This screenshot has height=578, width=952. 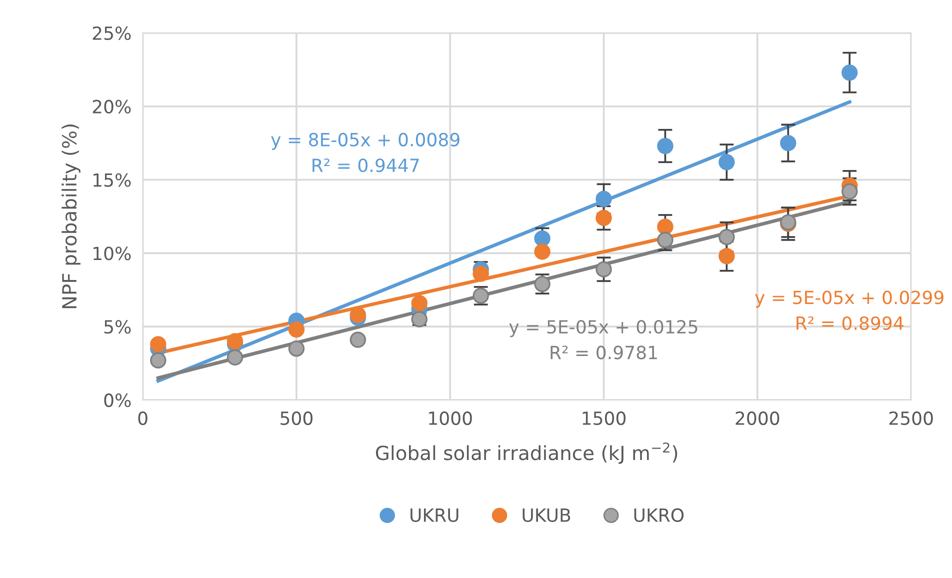 What do you see at coordinates (911, 418) in the screenshot?
I see `x-tick-label: 2500` at bounding box center [911, 418].